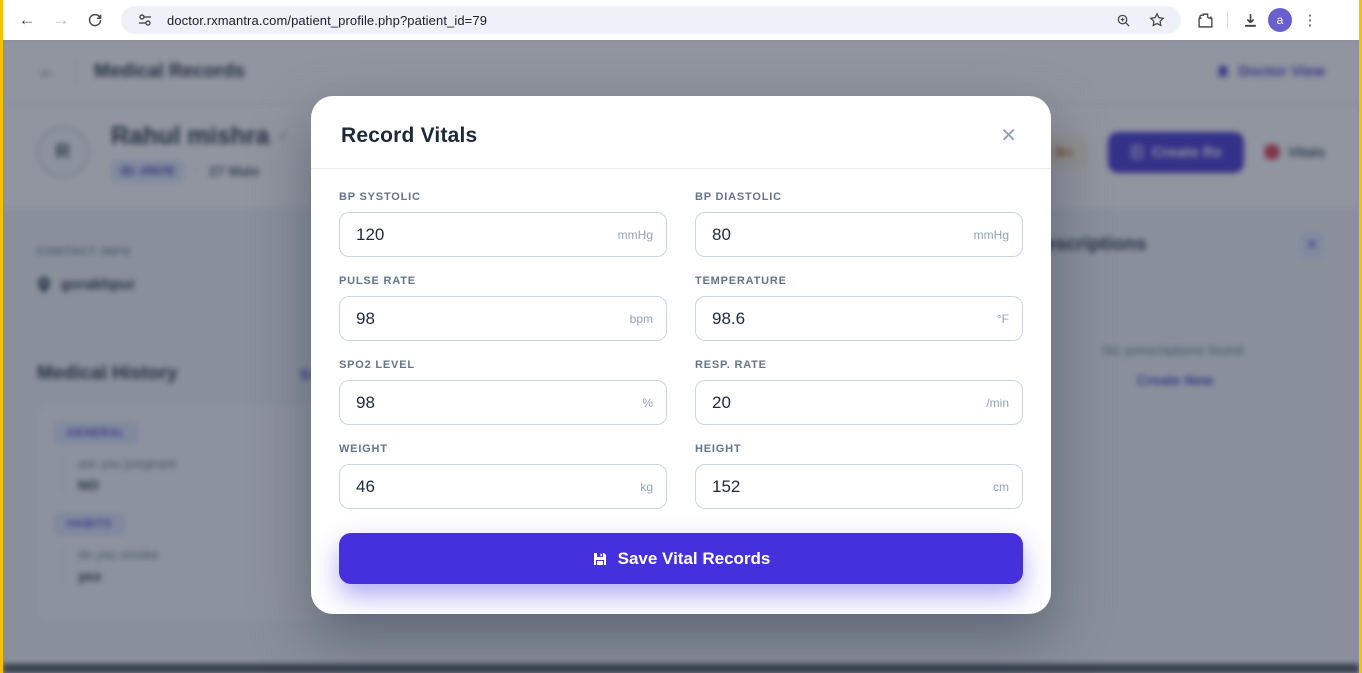 This screenshot has width=1362, height=673. I want to click on field-label: BP SYSTOLIC, so click(380, 197).